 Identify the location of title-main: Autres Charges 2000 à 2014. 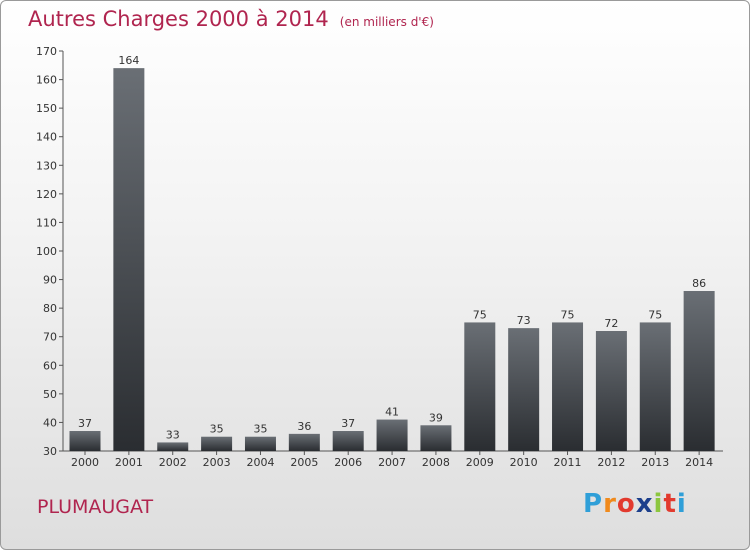
(178, 19).